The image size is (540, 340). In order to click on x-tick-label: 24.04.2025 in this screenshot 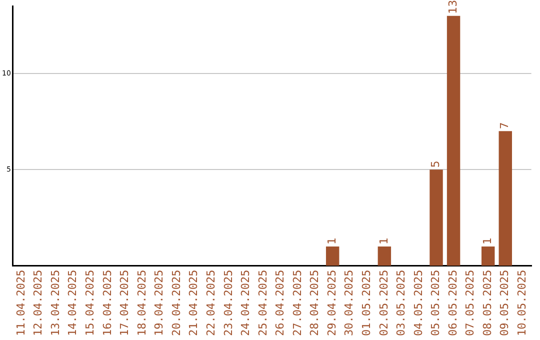, I will do `click(245, 303)`.